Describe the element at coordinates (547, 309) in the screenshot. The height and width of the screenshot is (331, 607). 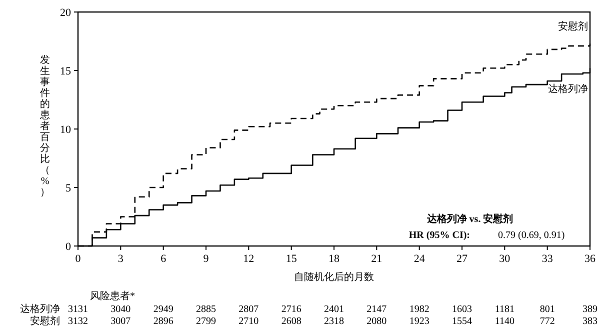
I see `text: 801` at that location.